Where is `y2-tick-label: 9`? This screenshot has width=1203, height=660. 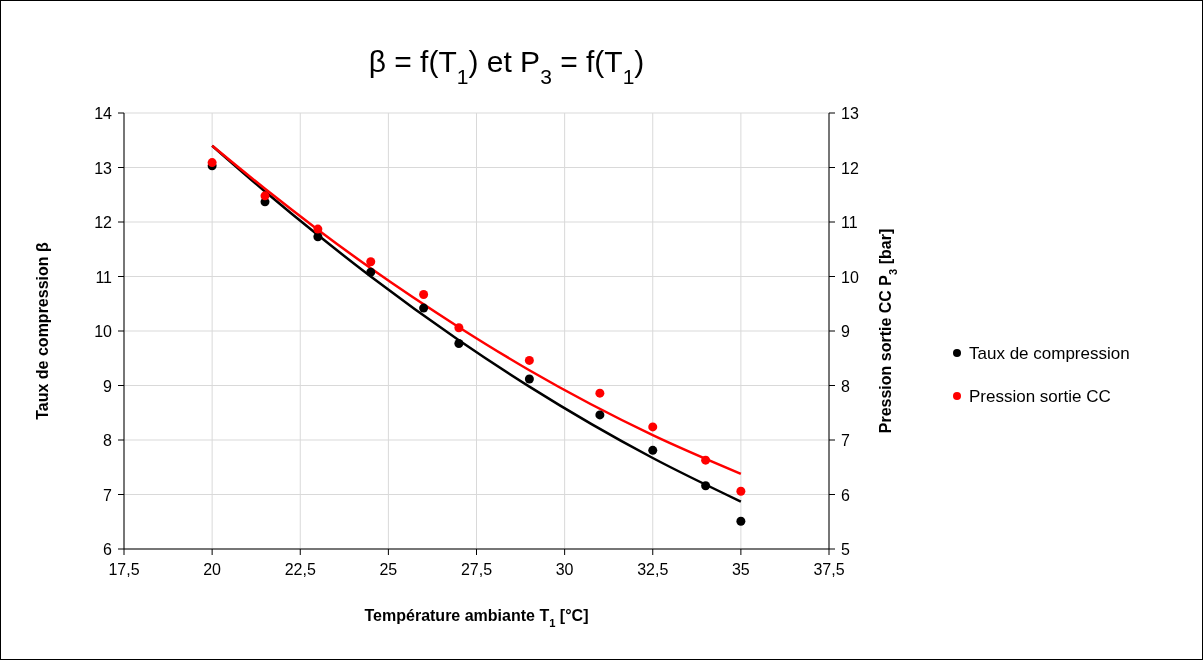 y2-tick-label: 9 is located at coordinates (845, 331).